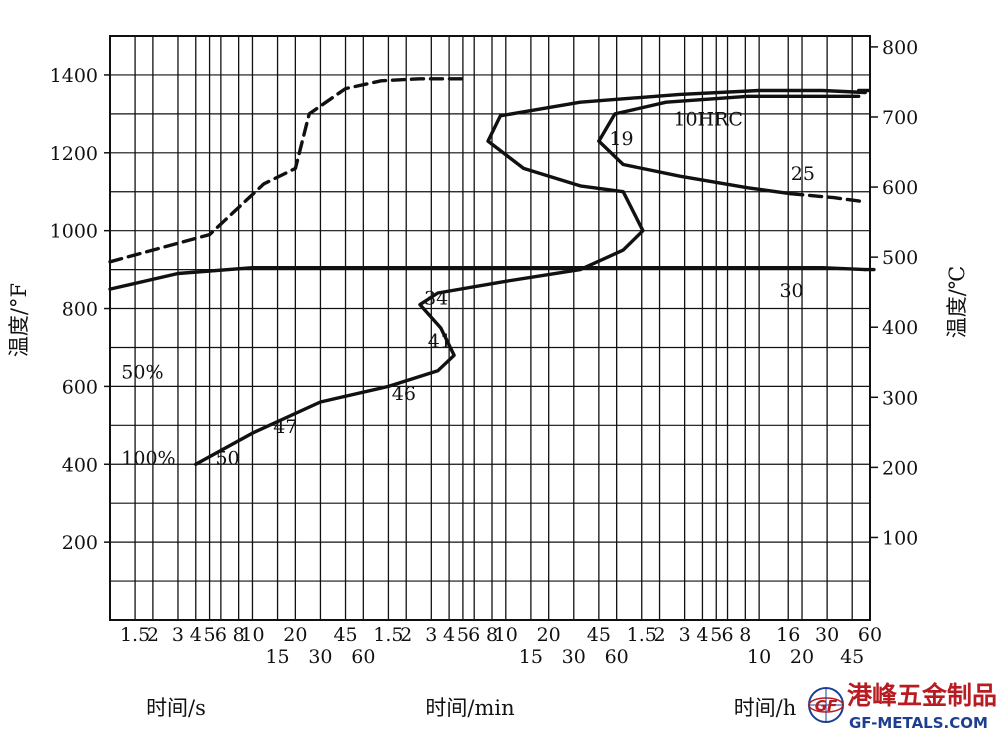 The height and width of the screenshot is (735, 1000). What do you see at coordinates (922, 695) in the screenshot?
I see `watermark-text: 港峰五金制品` at bounding box center [922, 695].